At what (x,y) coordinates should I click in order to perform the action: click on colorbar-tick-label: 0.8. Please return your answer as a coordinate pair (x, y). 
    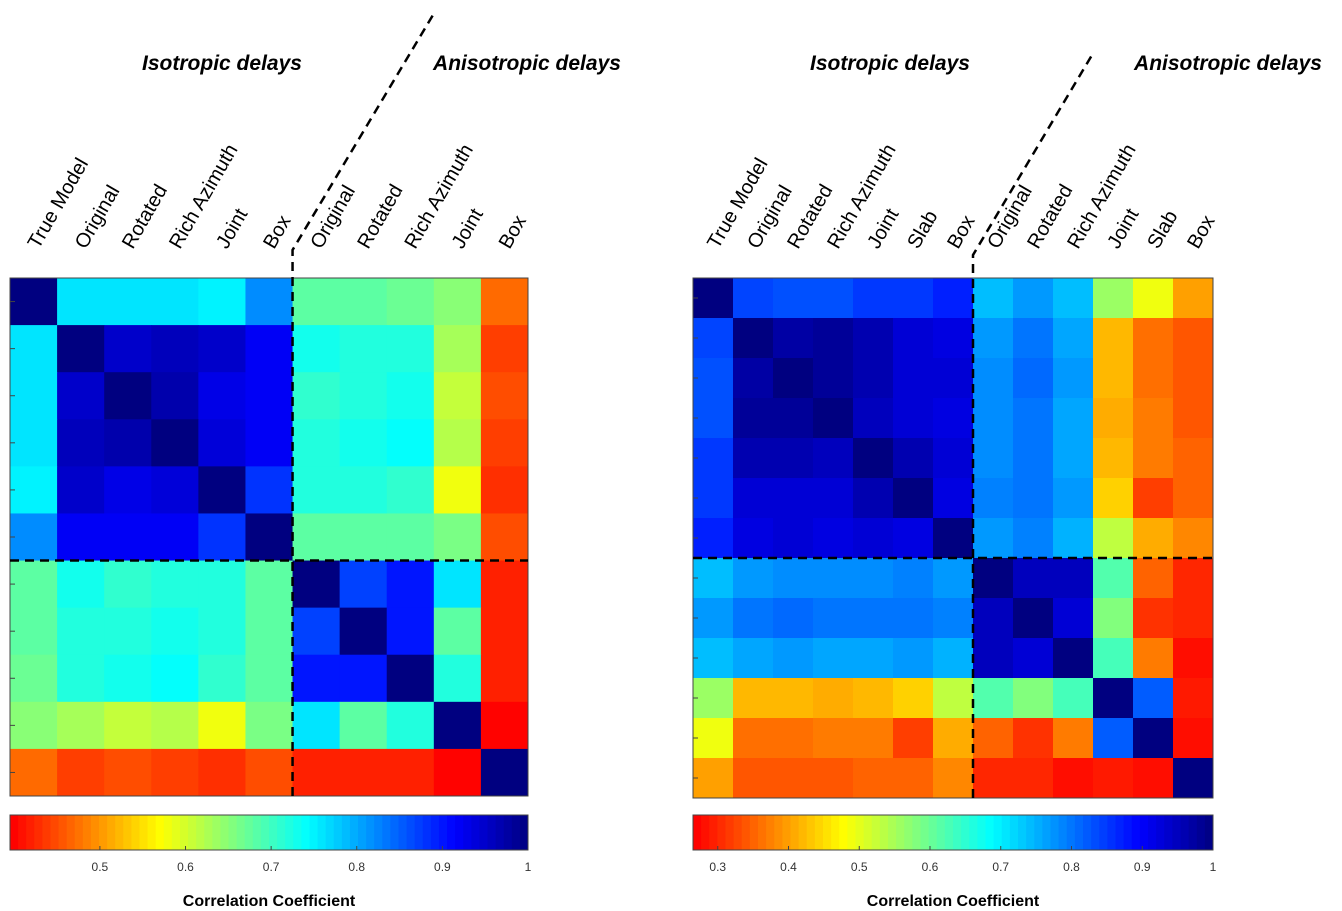
    Looking at the image, I should click on (356, 867).